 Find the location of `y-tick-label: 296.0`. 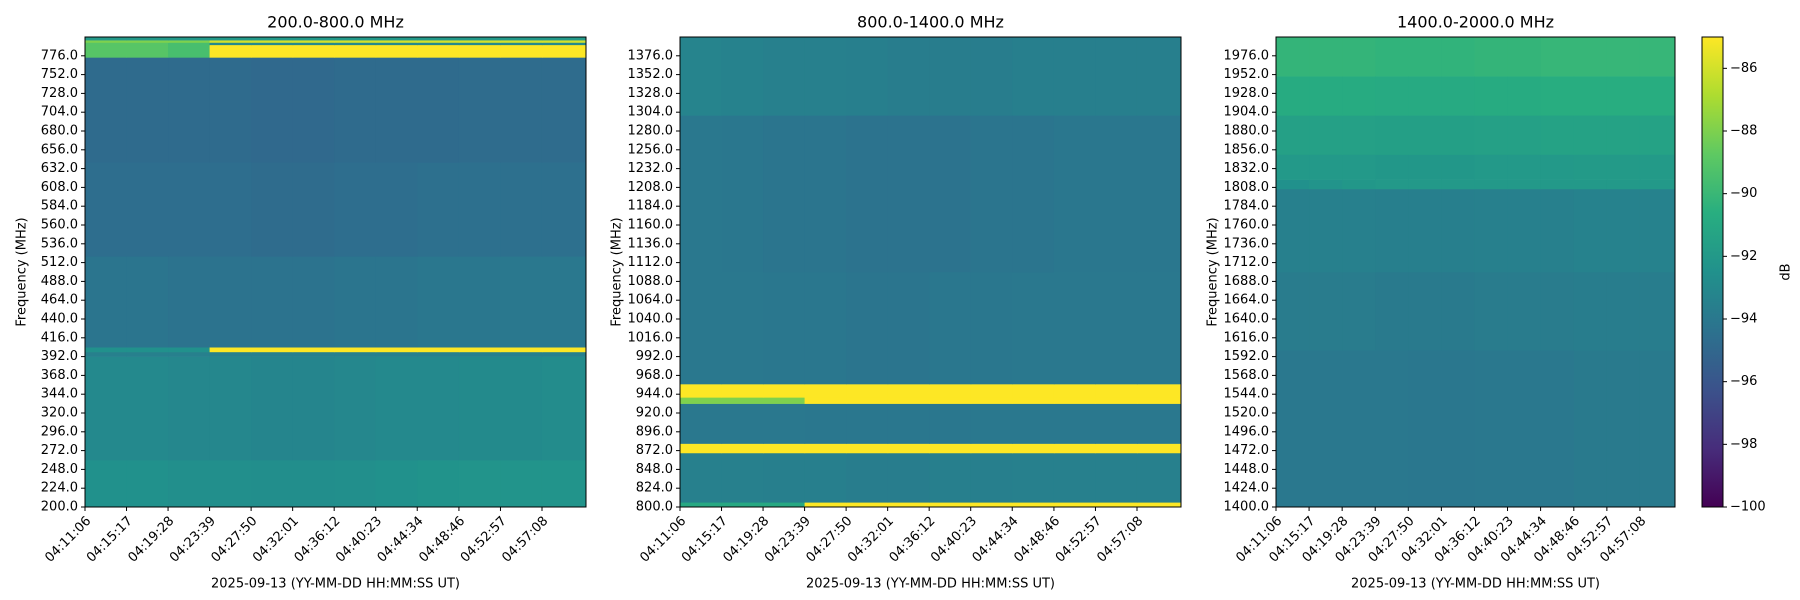

y-tick-label: 296.0 is located at coordinates (59, 431).